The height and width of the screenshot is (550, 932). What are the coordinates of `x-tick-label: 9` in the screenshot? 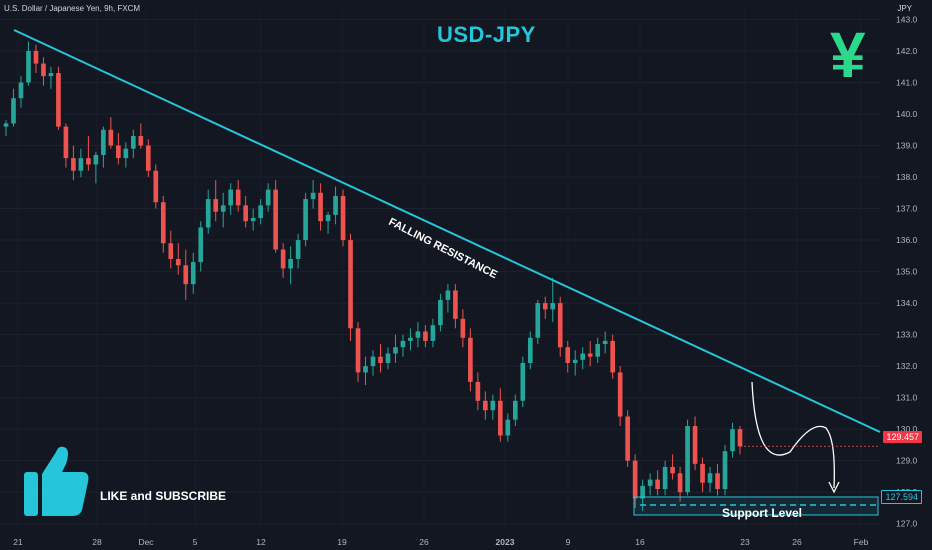 It's located at (568, 542).